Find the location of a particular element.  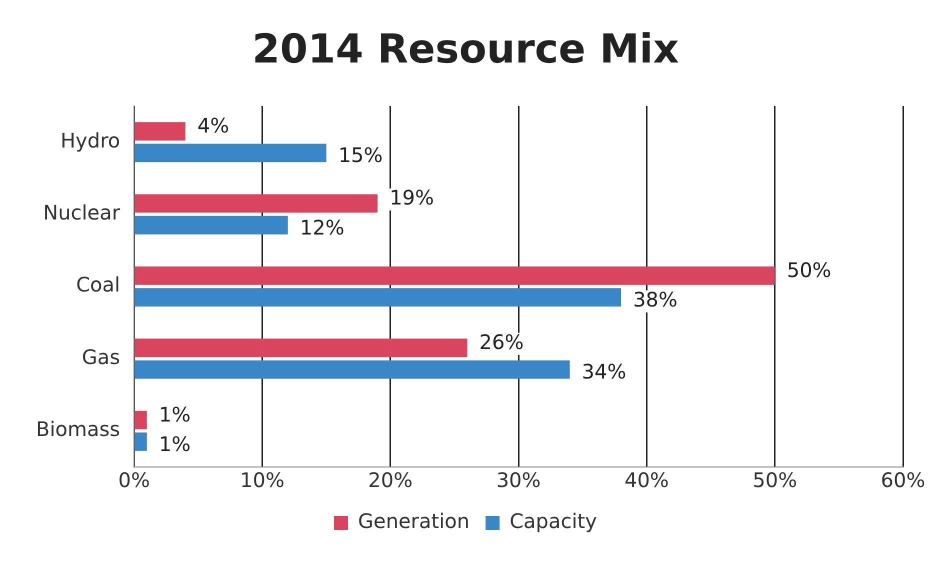

x-tick-label: 60% is located at coordinates (903, 480).